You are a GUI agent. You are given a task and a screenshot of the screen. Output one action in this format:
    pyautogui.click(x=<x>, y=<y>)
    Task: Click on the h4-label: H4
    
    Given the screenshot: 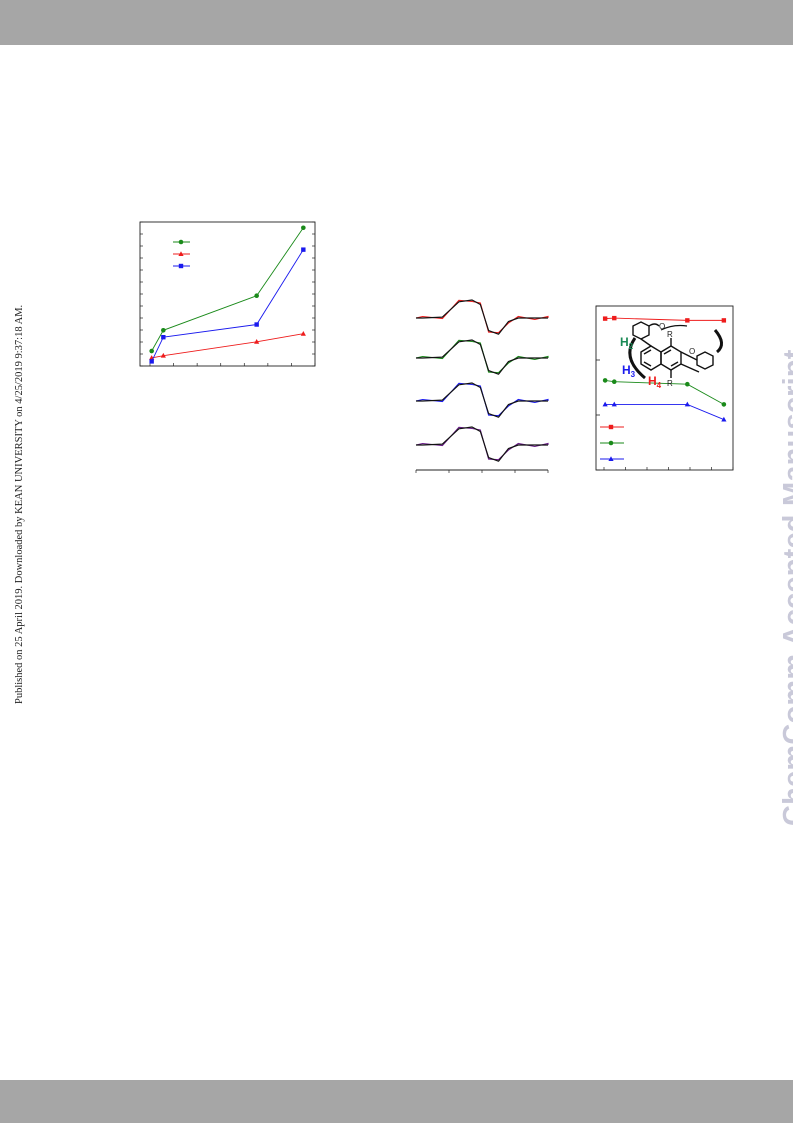 What is the action you would take?
    pyautogui.click(x=655, y=382)
    